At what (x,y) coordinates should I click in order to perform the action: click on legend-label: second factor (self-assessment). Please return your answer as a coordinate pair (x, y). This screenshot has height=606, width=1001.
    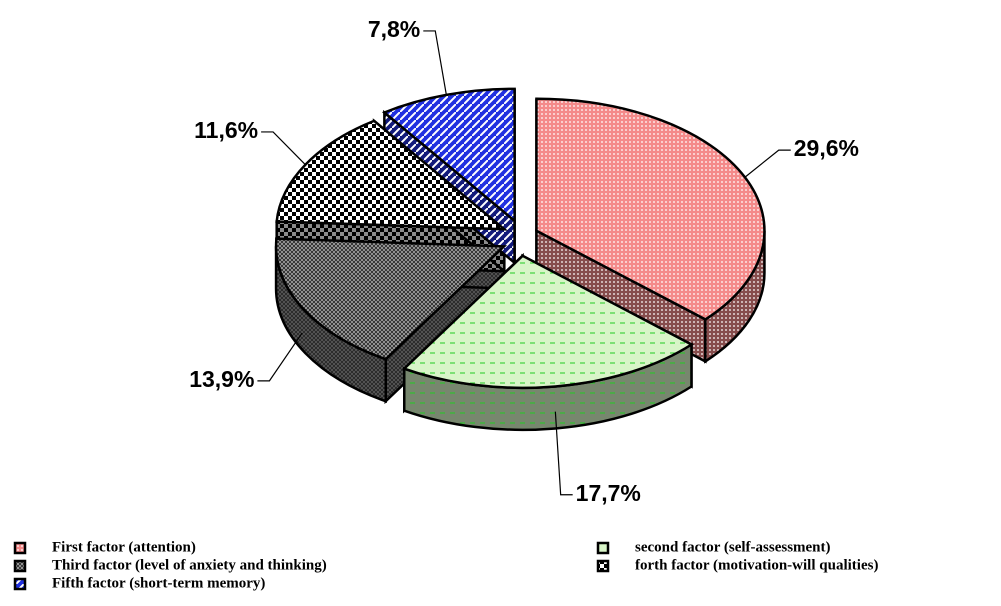
    Looking at the image, I should click on (733, 547).